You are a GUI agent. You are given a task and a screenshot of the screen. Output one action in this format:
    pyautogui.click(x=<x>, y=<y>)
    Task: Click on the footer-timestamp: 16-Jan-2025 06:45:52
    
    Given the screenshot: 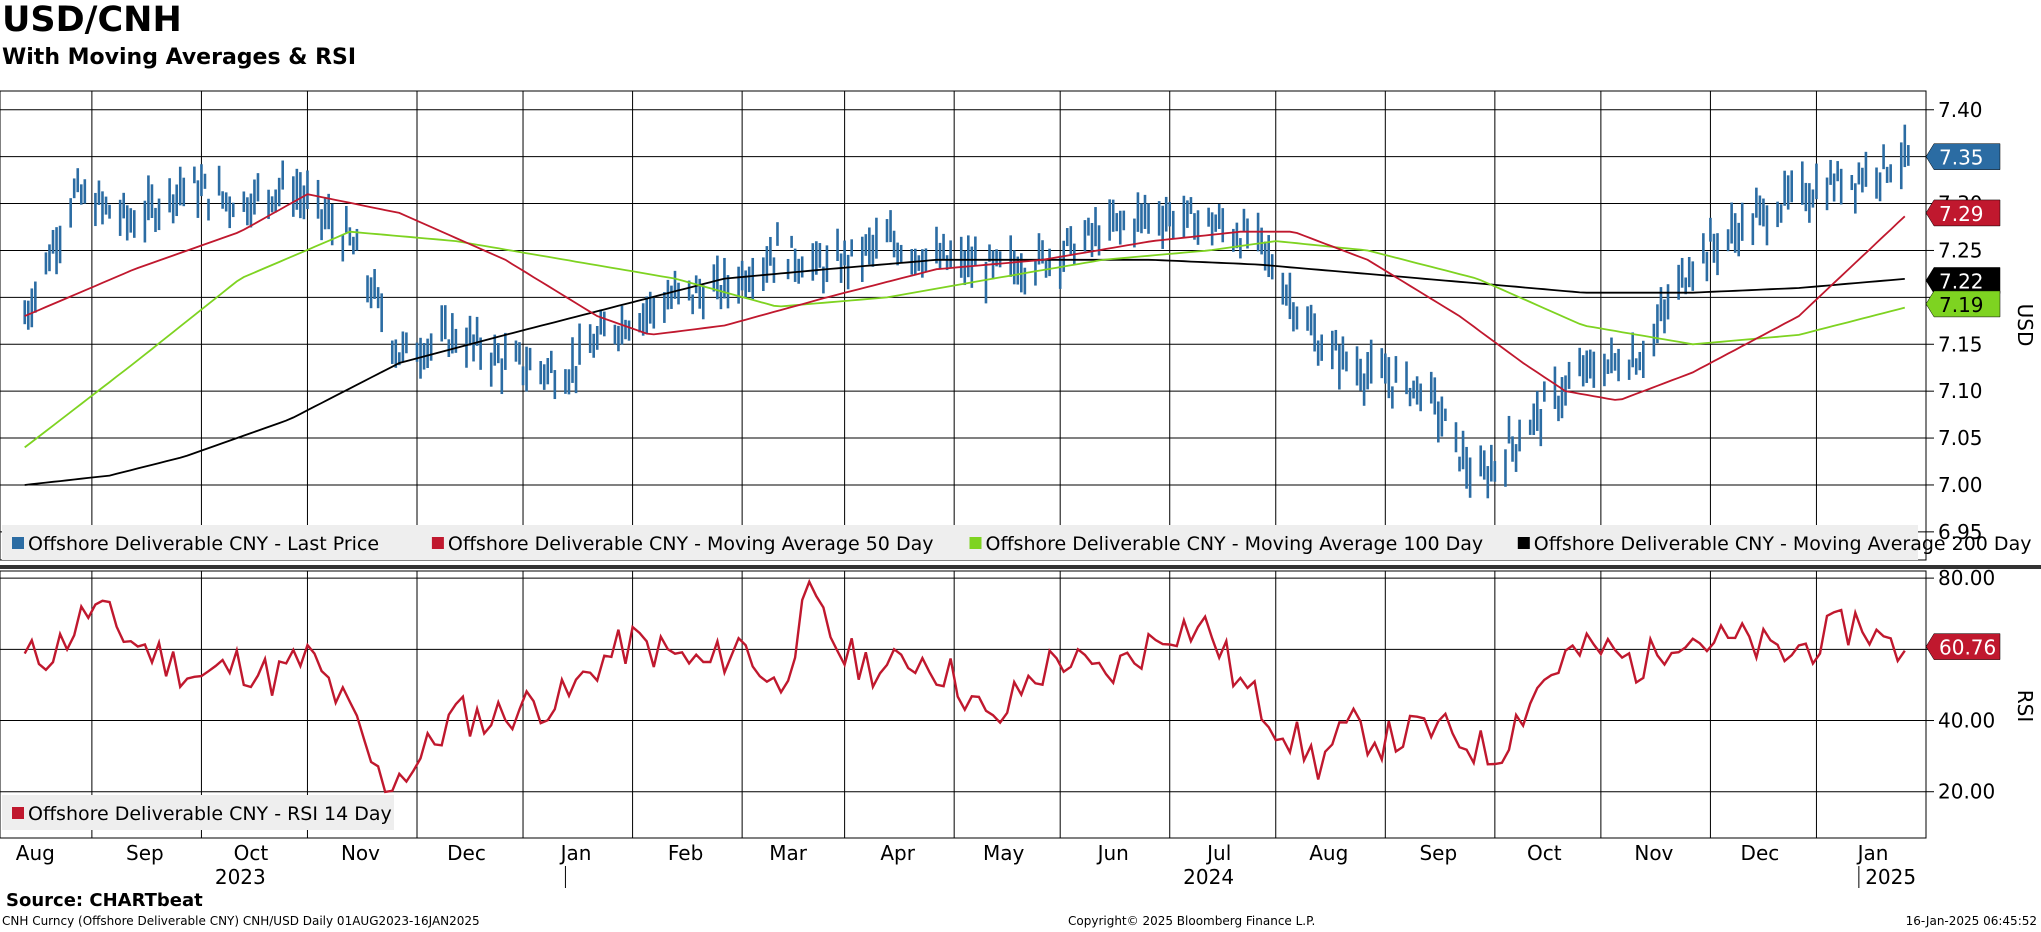 What is the action you would take?
    pyautogui.click(x=1971, y=921)
    